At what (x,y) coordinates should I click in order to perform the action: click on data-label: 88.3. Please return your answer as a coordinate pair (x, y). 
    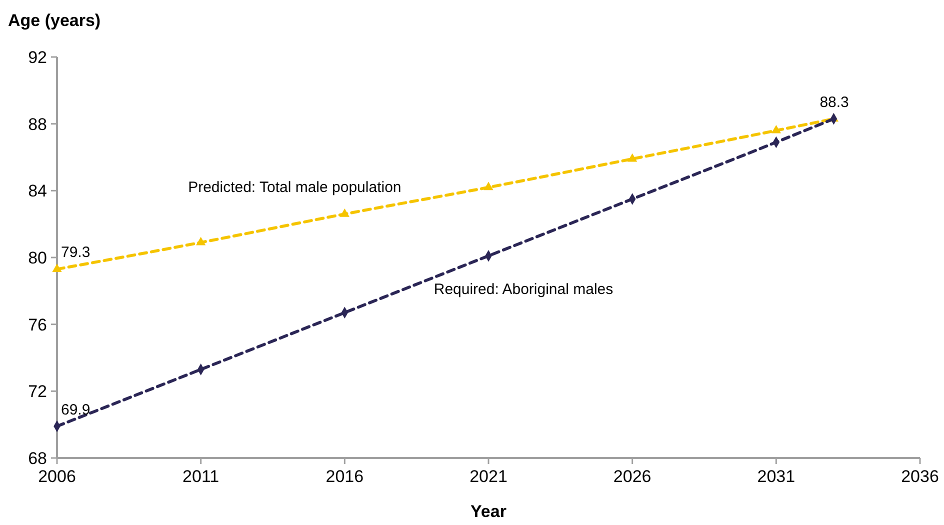
    Looking at the image, I should click on (834, 102).